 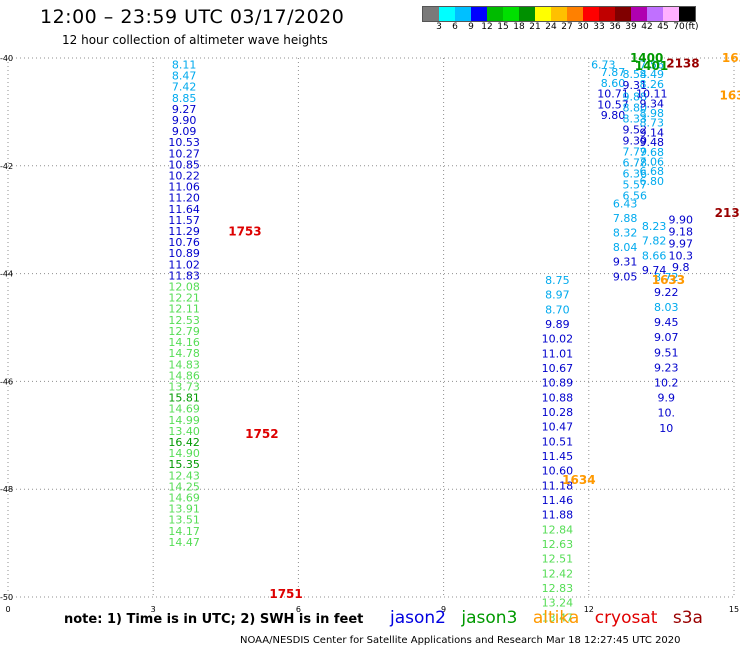 I want to click on legend-cryosat: cryosat, so click(x=626, y=618).